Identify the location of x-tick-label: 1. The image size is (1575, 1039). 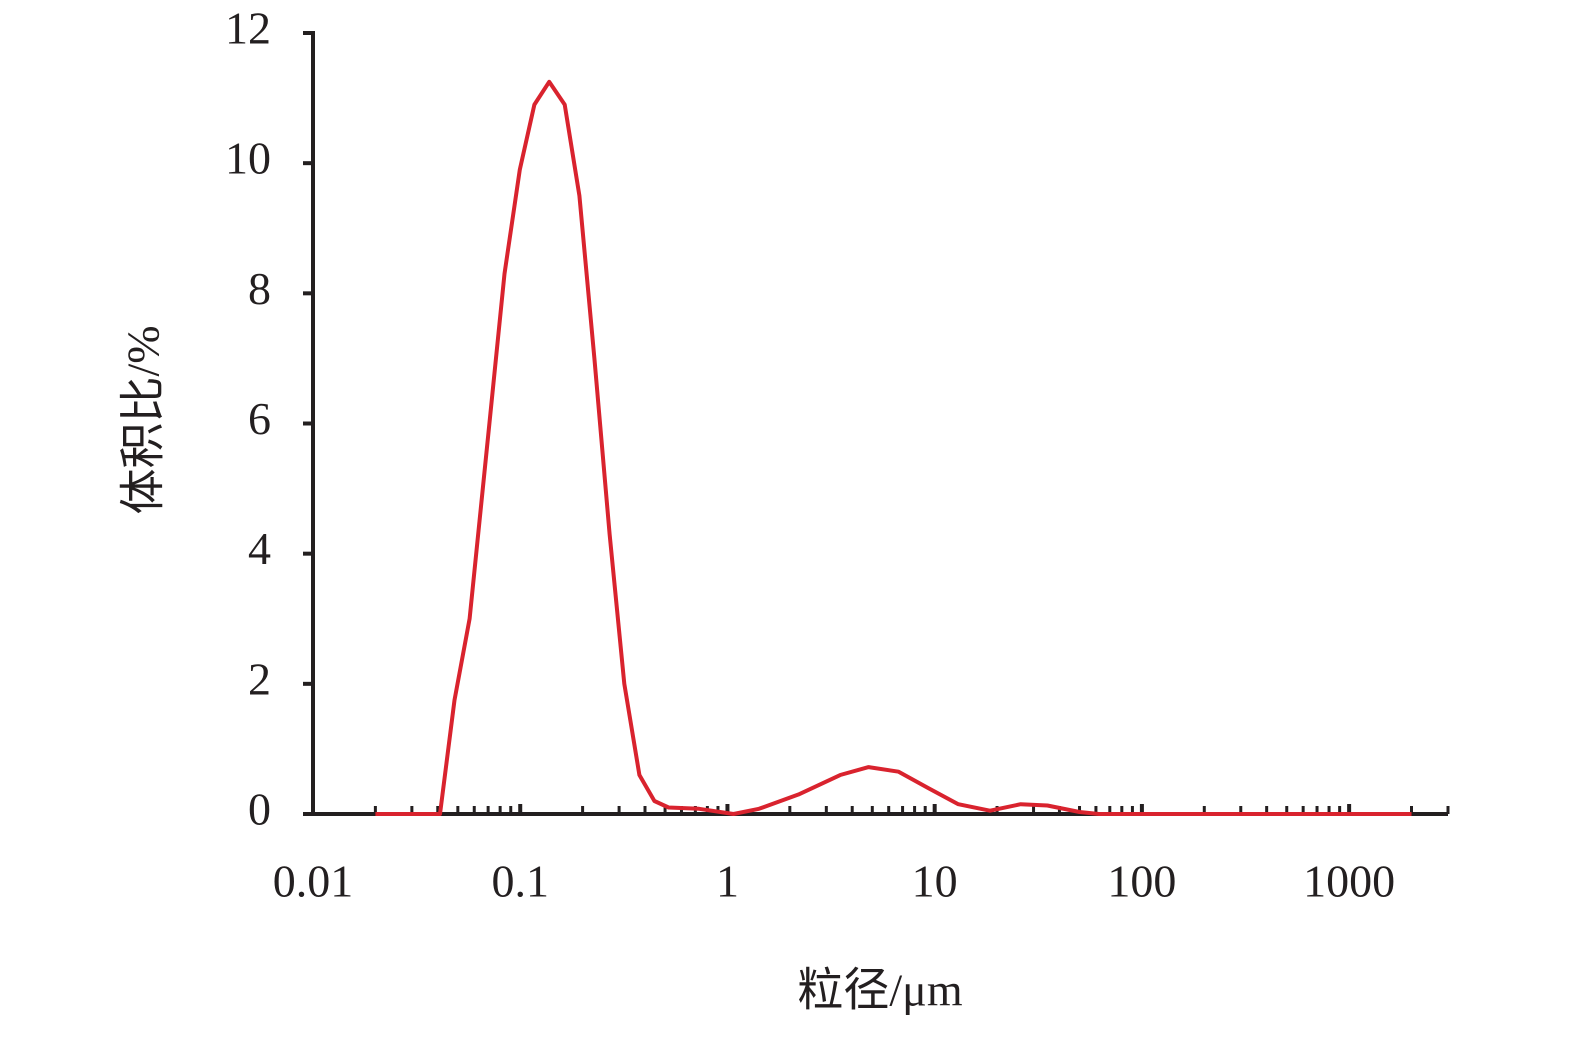
(727, 881).